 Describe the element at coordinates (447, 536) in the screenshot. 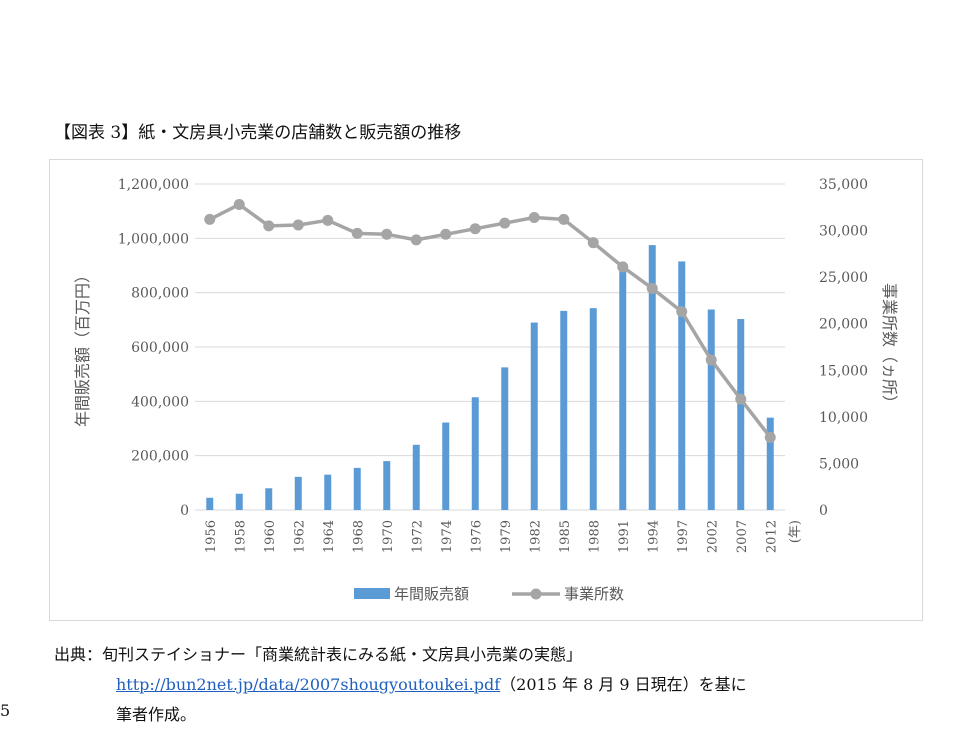

I see `x-tick-label: 1974` at that location.